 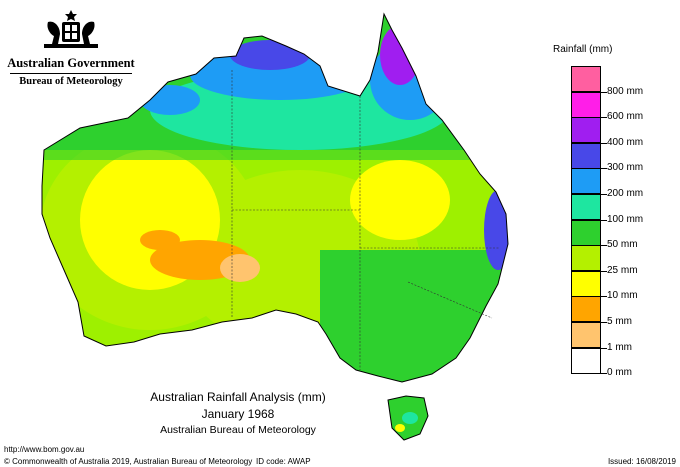 I want to click on legend-label: 50 mm, so click(x=622, y=245).